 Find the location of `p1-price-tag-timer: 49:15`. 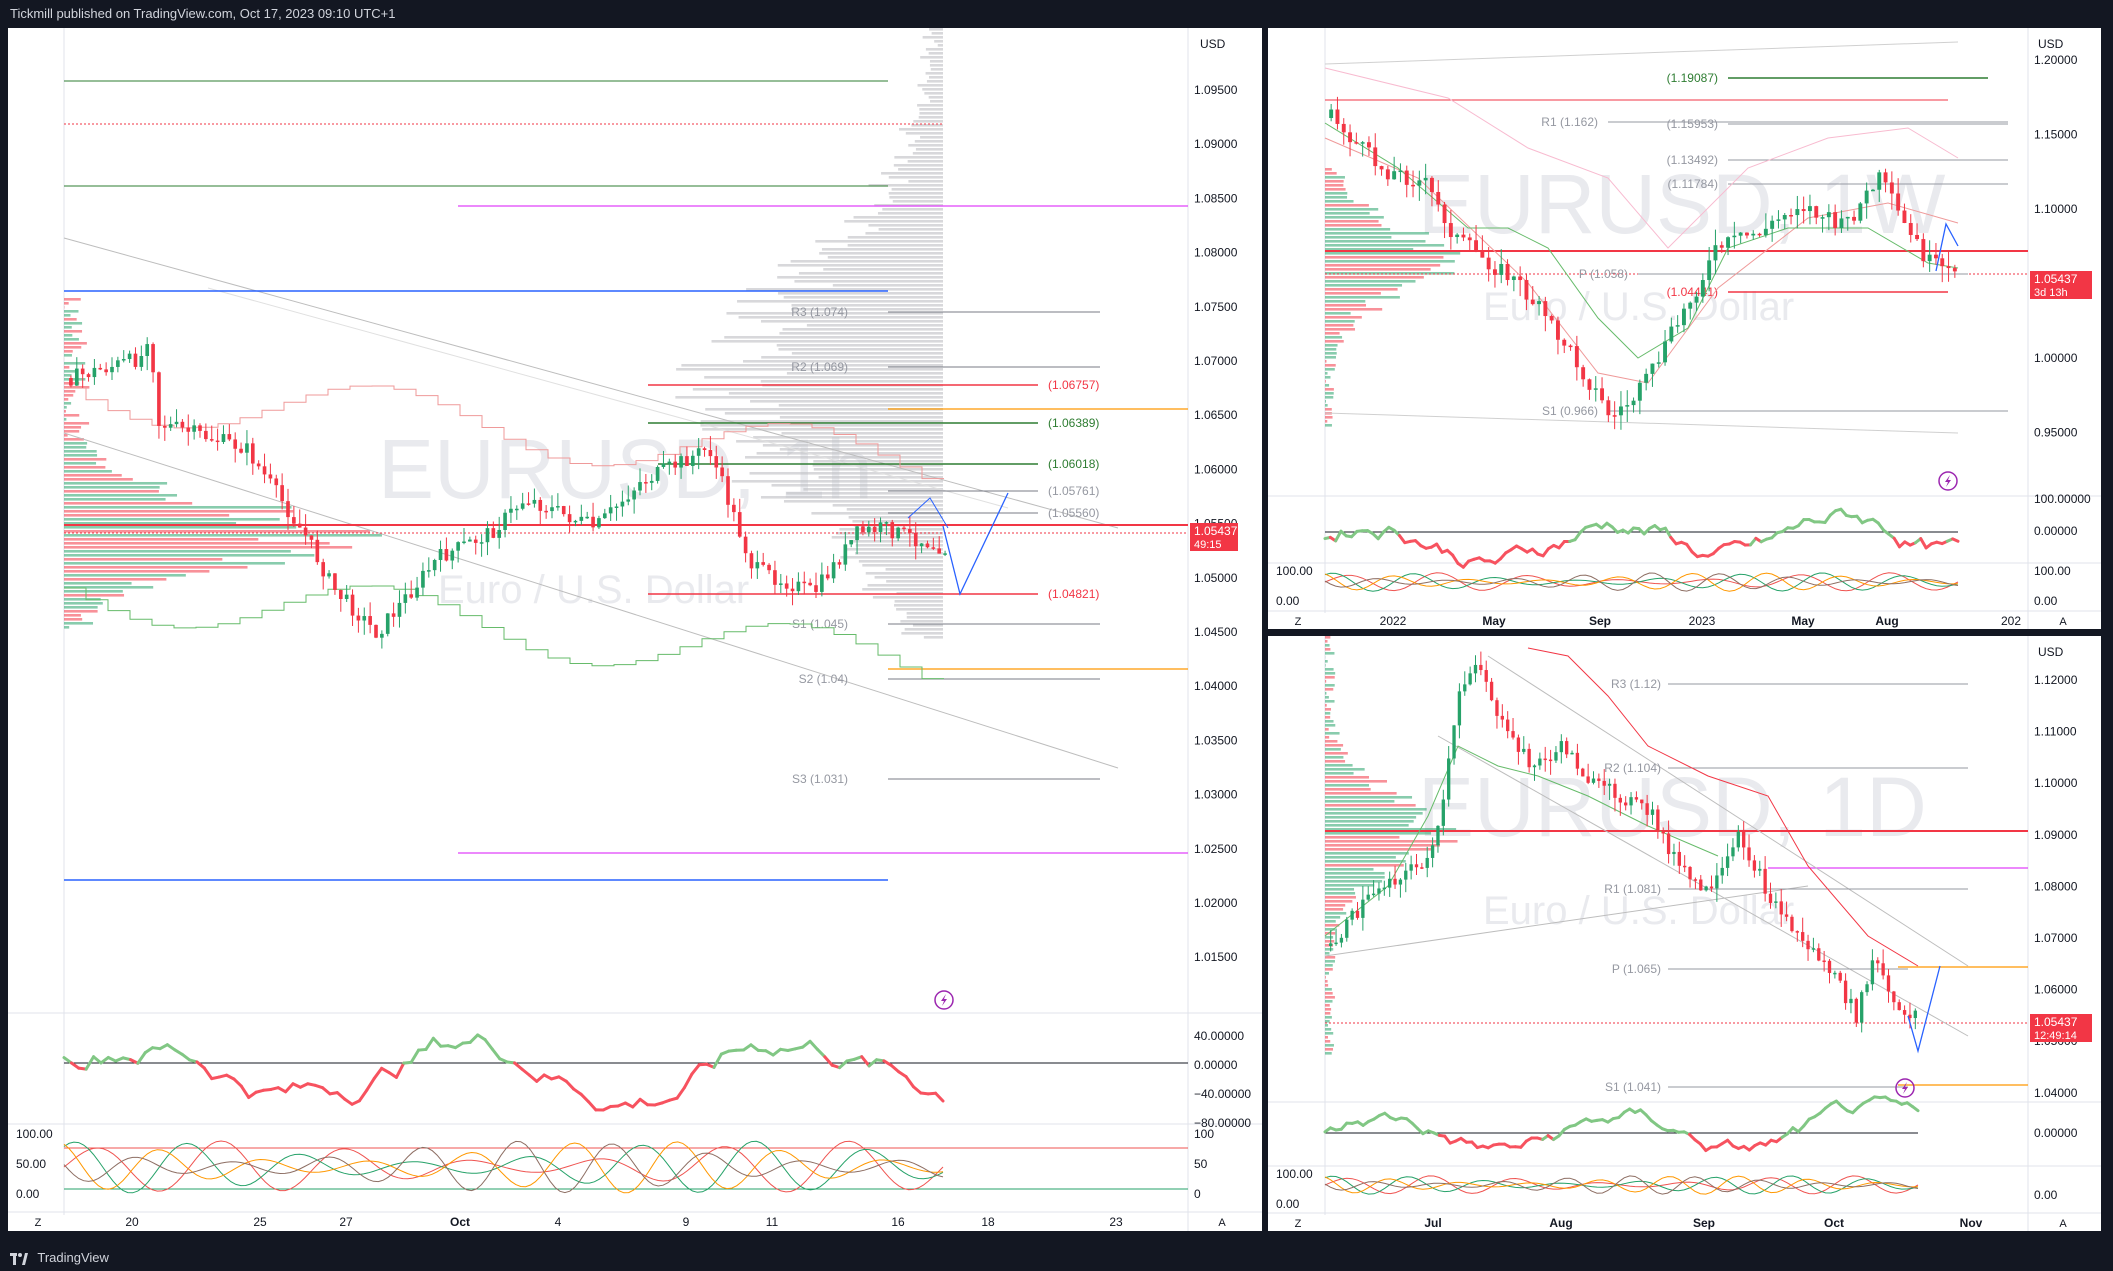

p1-price-tag-timer: 49:15 is located at coordinates (1208, 545).